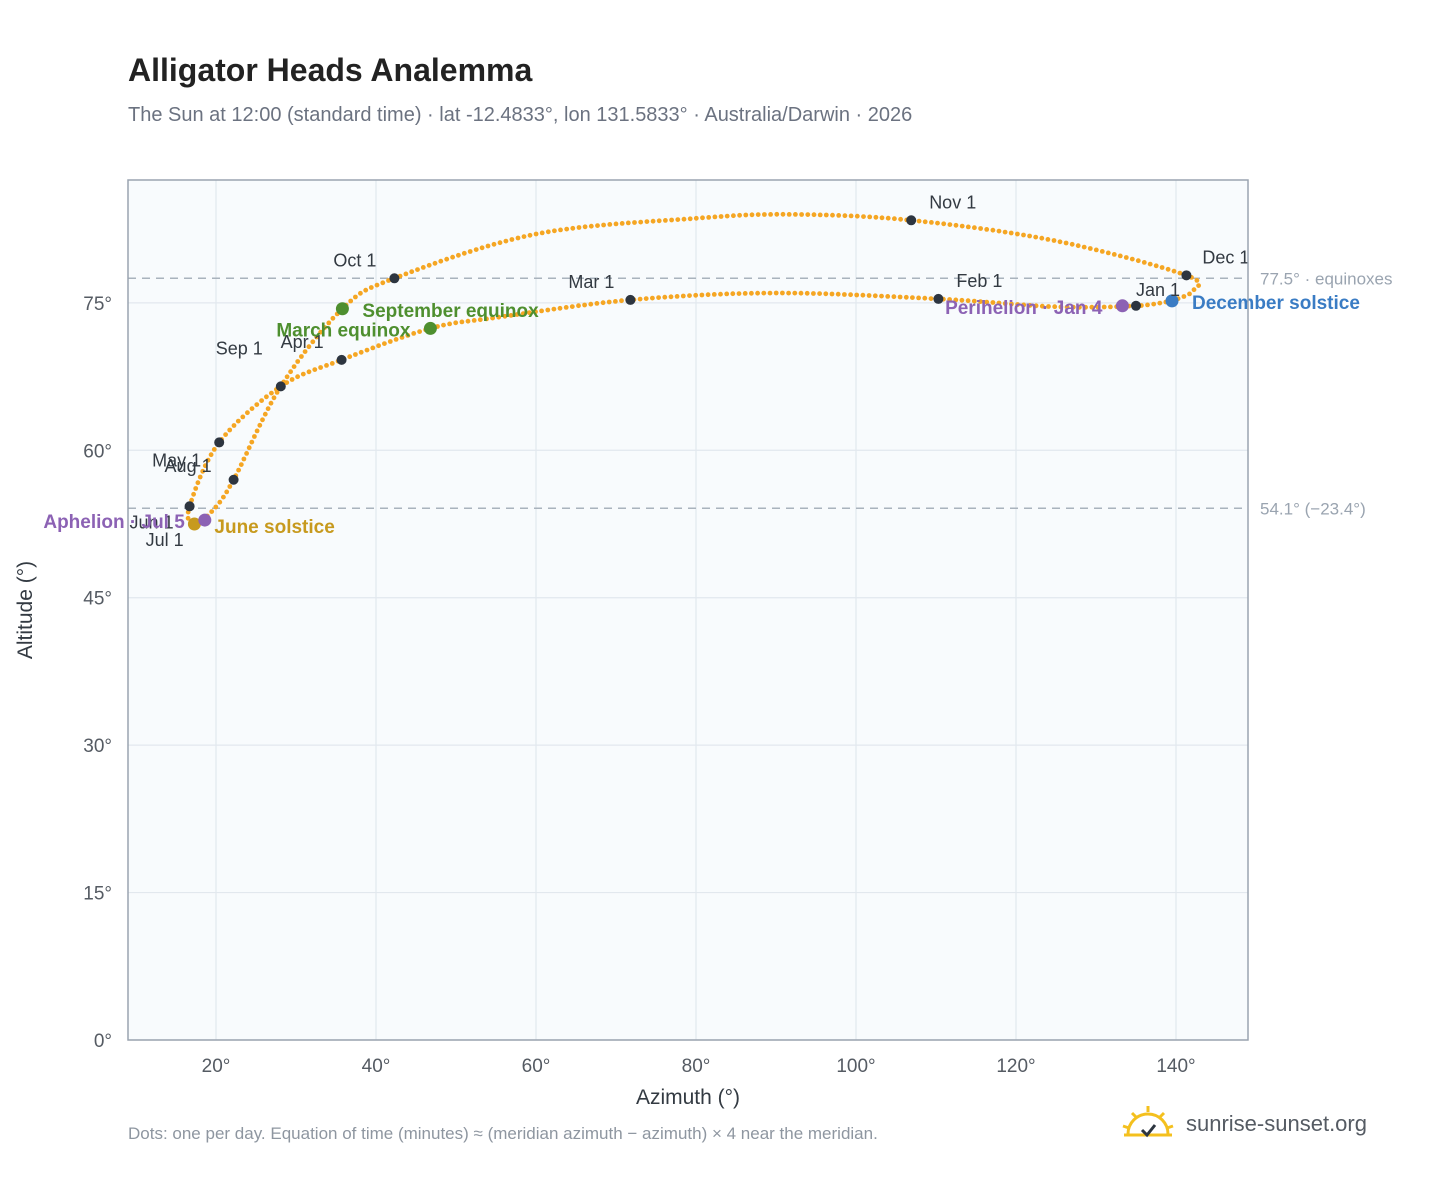 This screenshot has height=1188, width=1448. I want to click on month-label: Nov 1, so click(952, 202).